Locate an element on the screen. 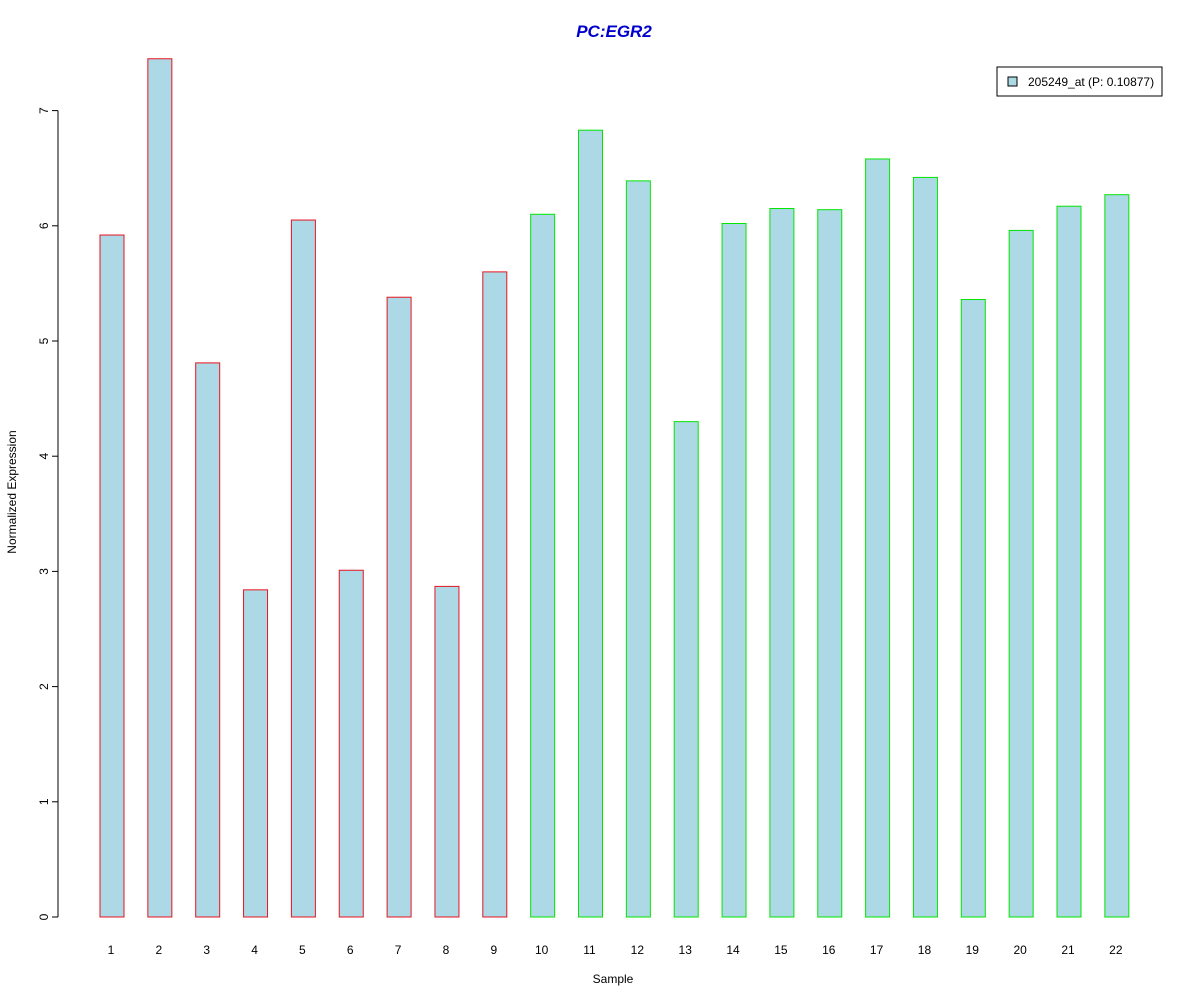  x-tick-label: 14 is located at coordinates (733, 950).